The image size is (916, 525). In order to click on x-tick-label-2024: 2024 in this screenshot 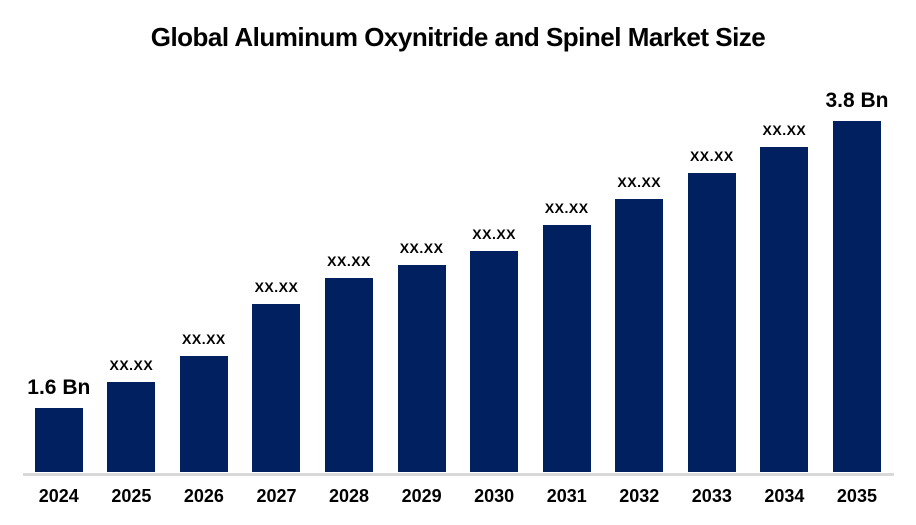, I will do `click(58, 496)`.